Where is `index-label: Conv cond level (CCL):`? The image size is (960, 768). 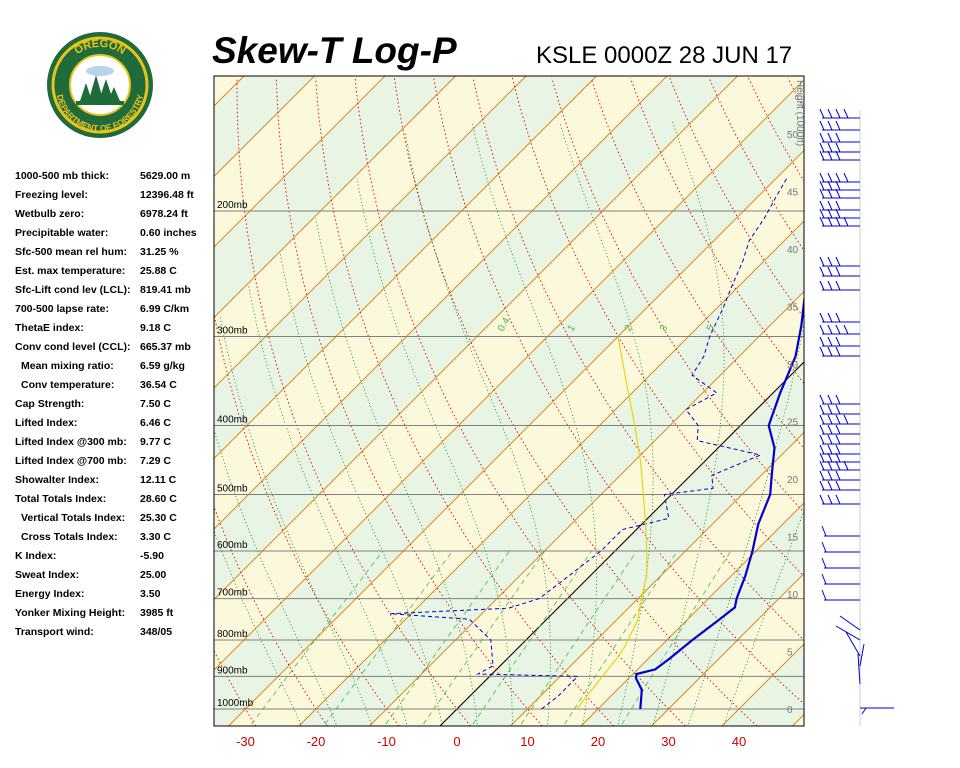
index-label: Conv cond level (CCL): is located at coordinates (73, 347).